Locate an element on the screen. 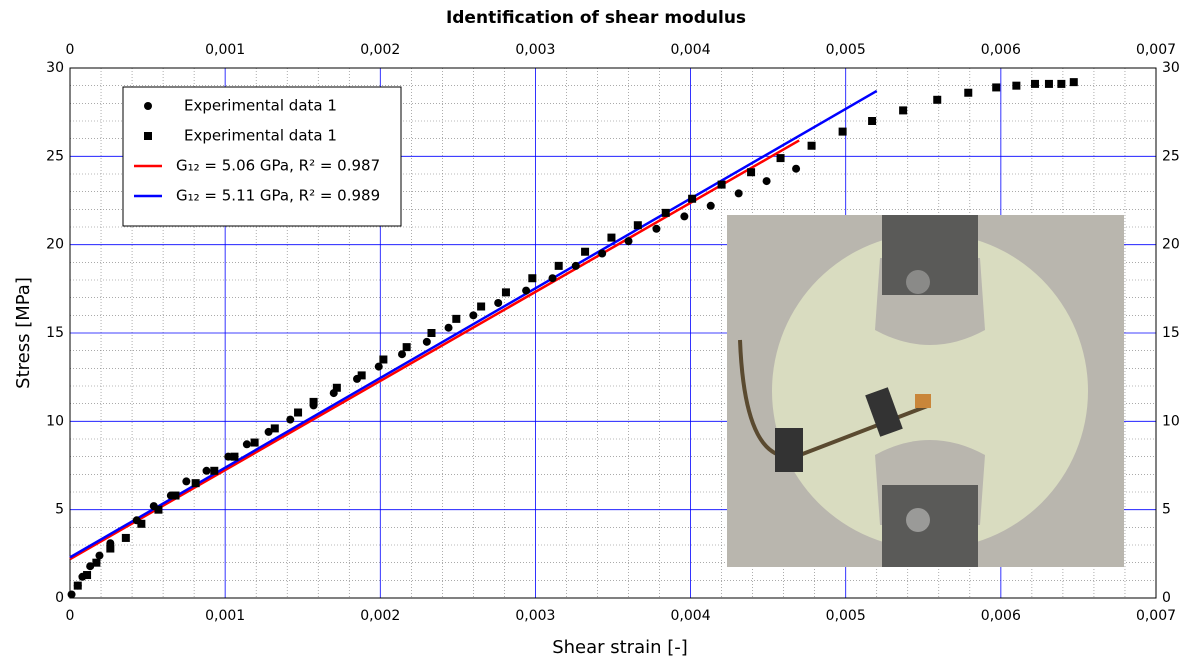 The image size is (1191, 662). y-tick-label: 0 is located at coordinates (59, 598).